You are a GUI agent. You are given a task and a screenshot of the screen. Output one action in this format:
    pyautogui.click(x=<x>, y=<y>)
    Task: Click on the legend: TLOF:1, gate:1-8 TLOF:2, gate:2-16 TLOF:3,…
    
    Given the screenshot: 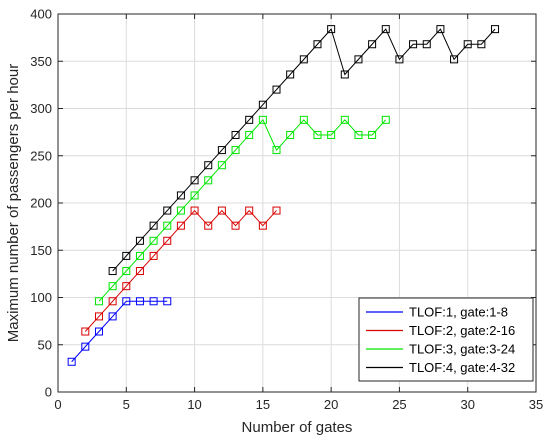 What is the action you would take?
    pyautogui.click(x=446, y=339)
    